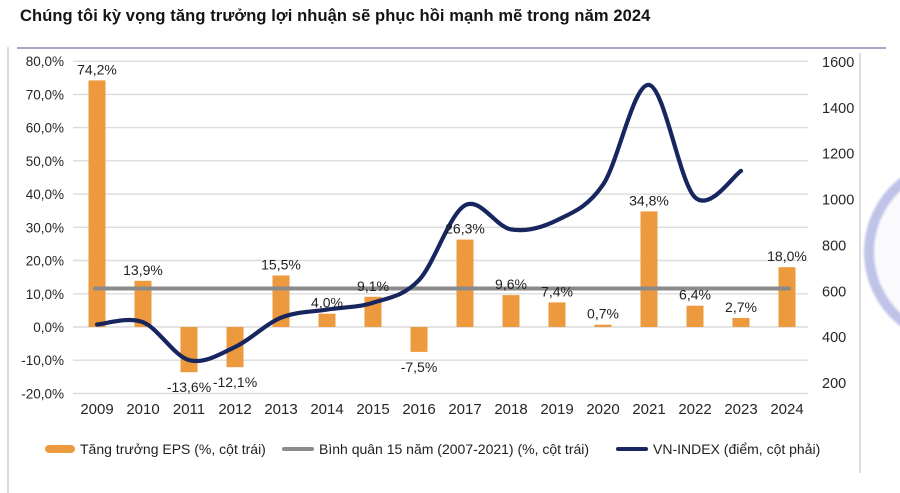  I want to click on right-axis-tick: 1200, so click(838, 155).